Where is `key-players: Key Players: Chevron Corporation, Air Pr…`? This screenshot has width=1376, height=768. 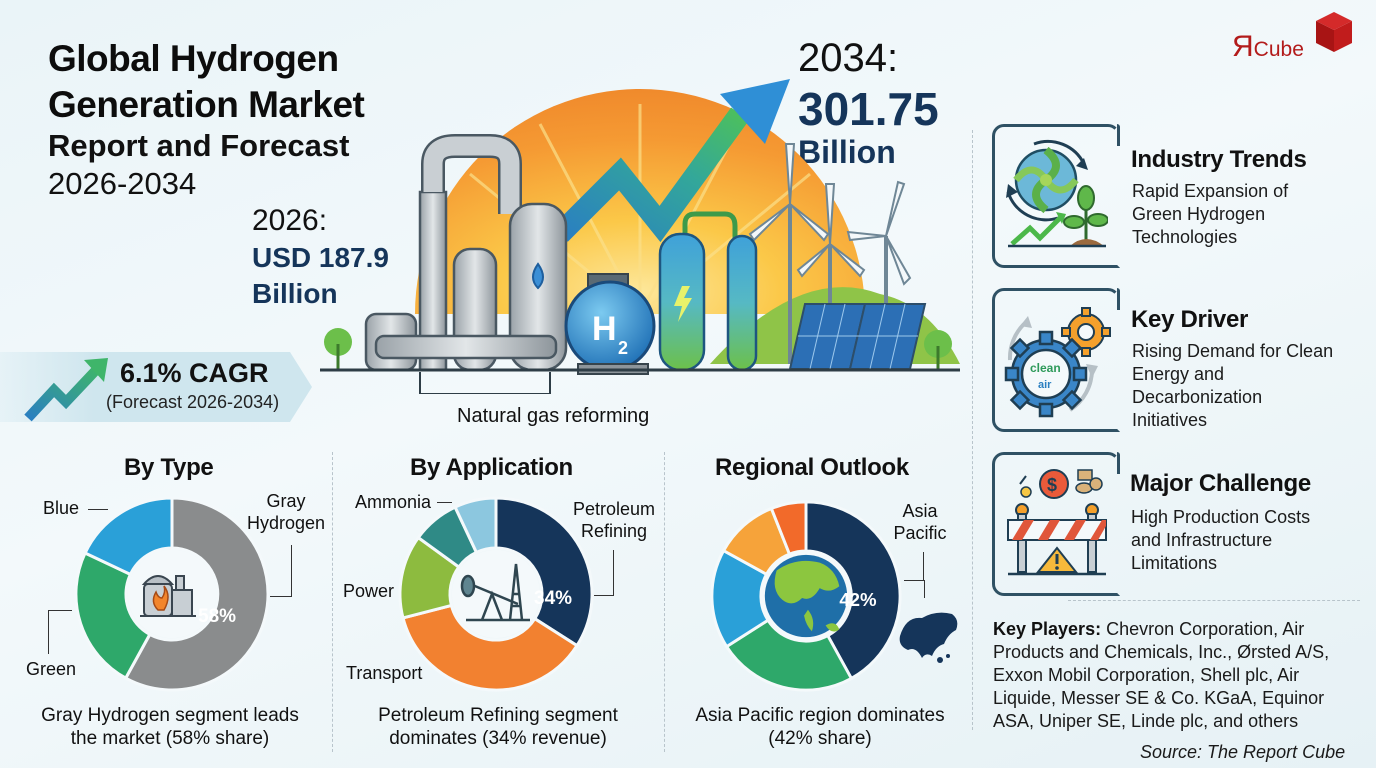 key-players: Key Players: Chevron Corporation, Air Pr… is located at coordinates (1178, 675).